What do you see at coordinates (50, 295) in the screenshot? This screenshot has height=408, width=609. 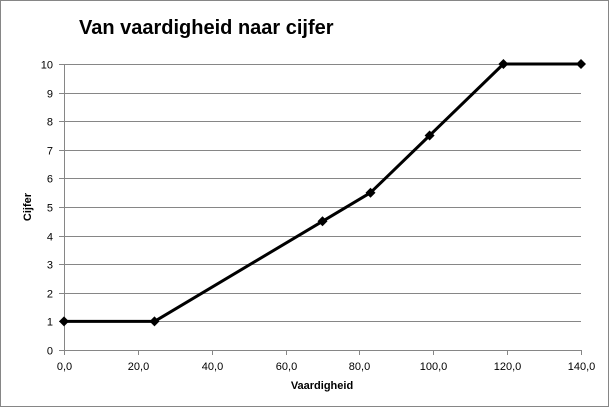 I see `y-tick-label: 2` at bounding box center [50, 295].